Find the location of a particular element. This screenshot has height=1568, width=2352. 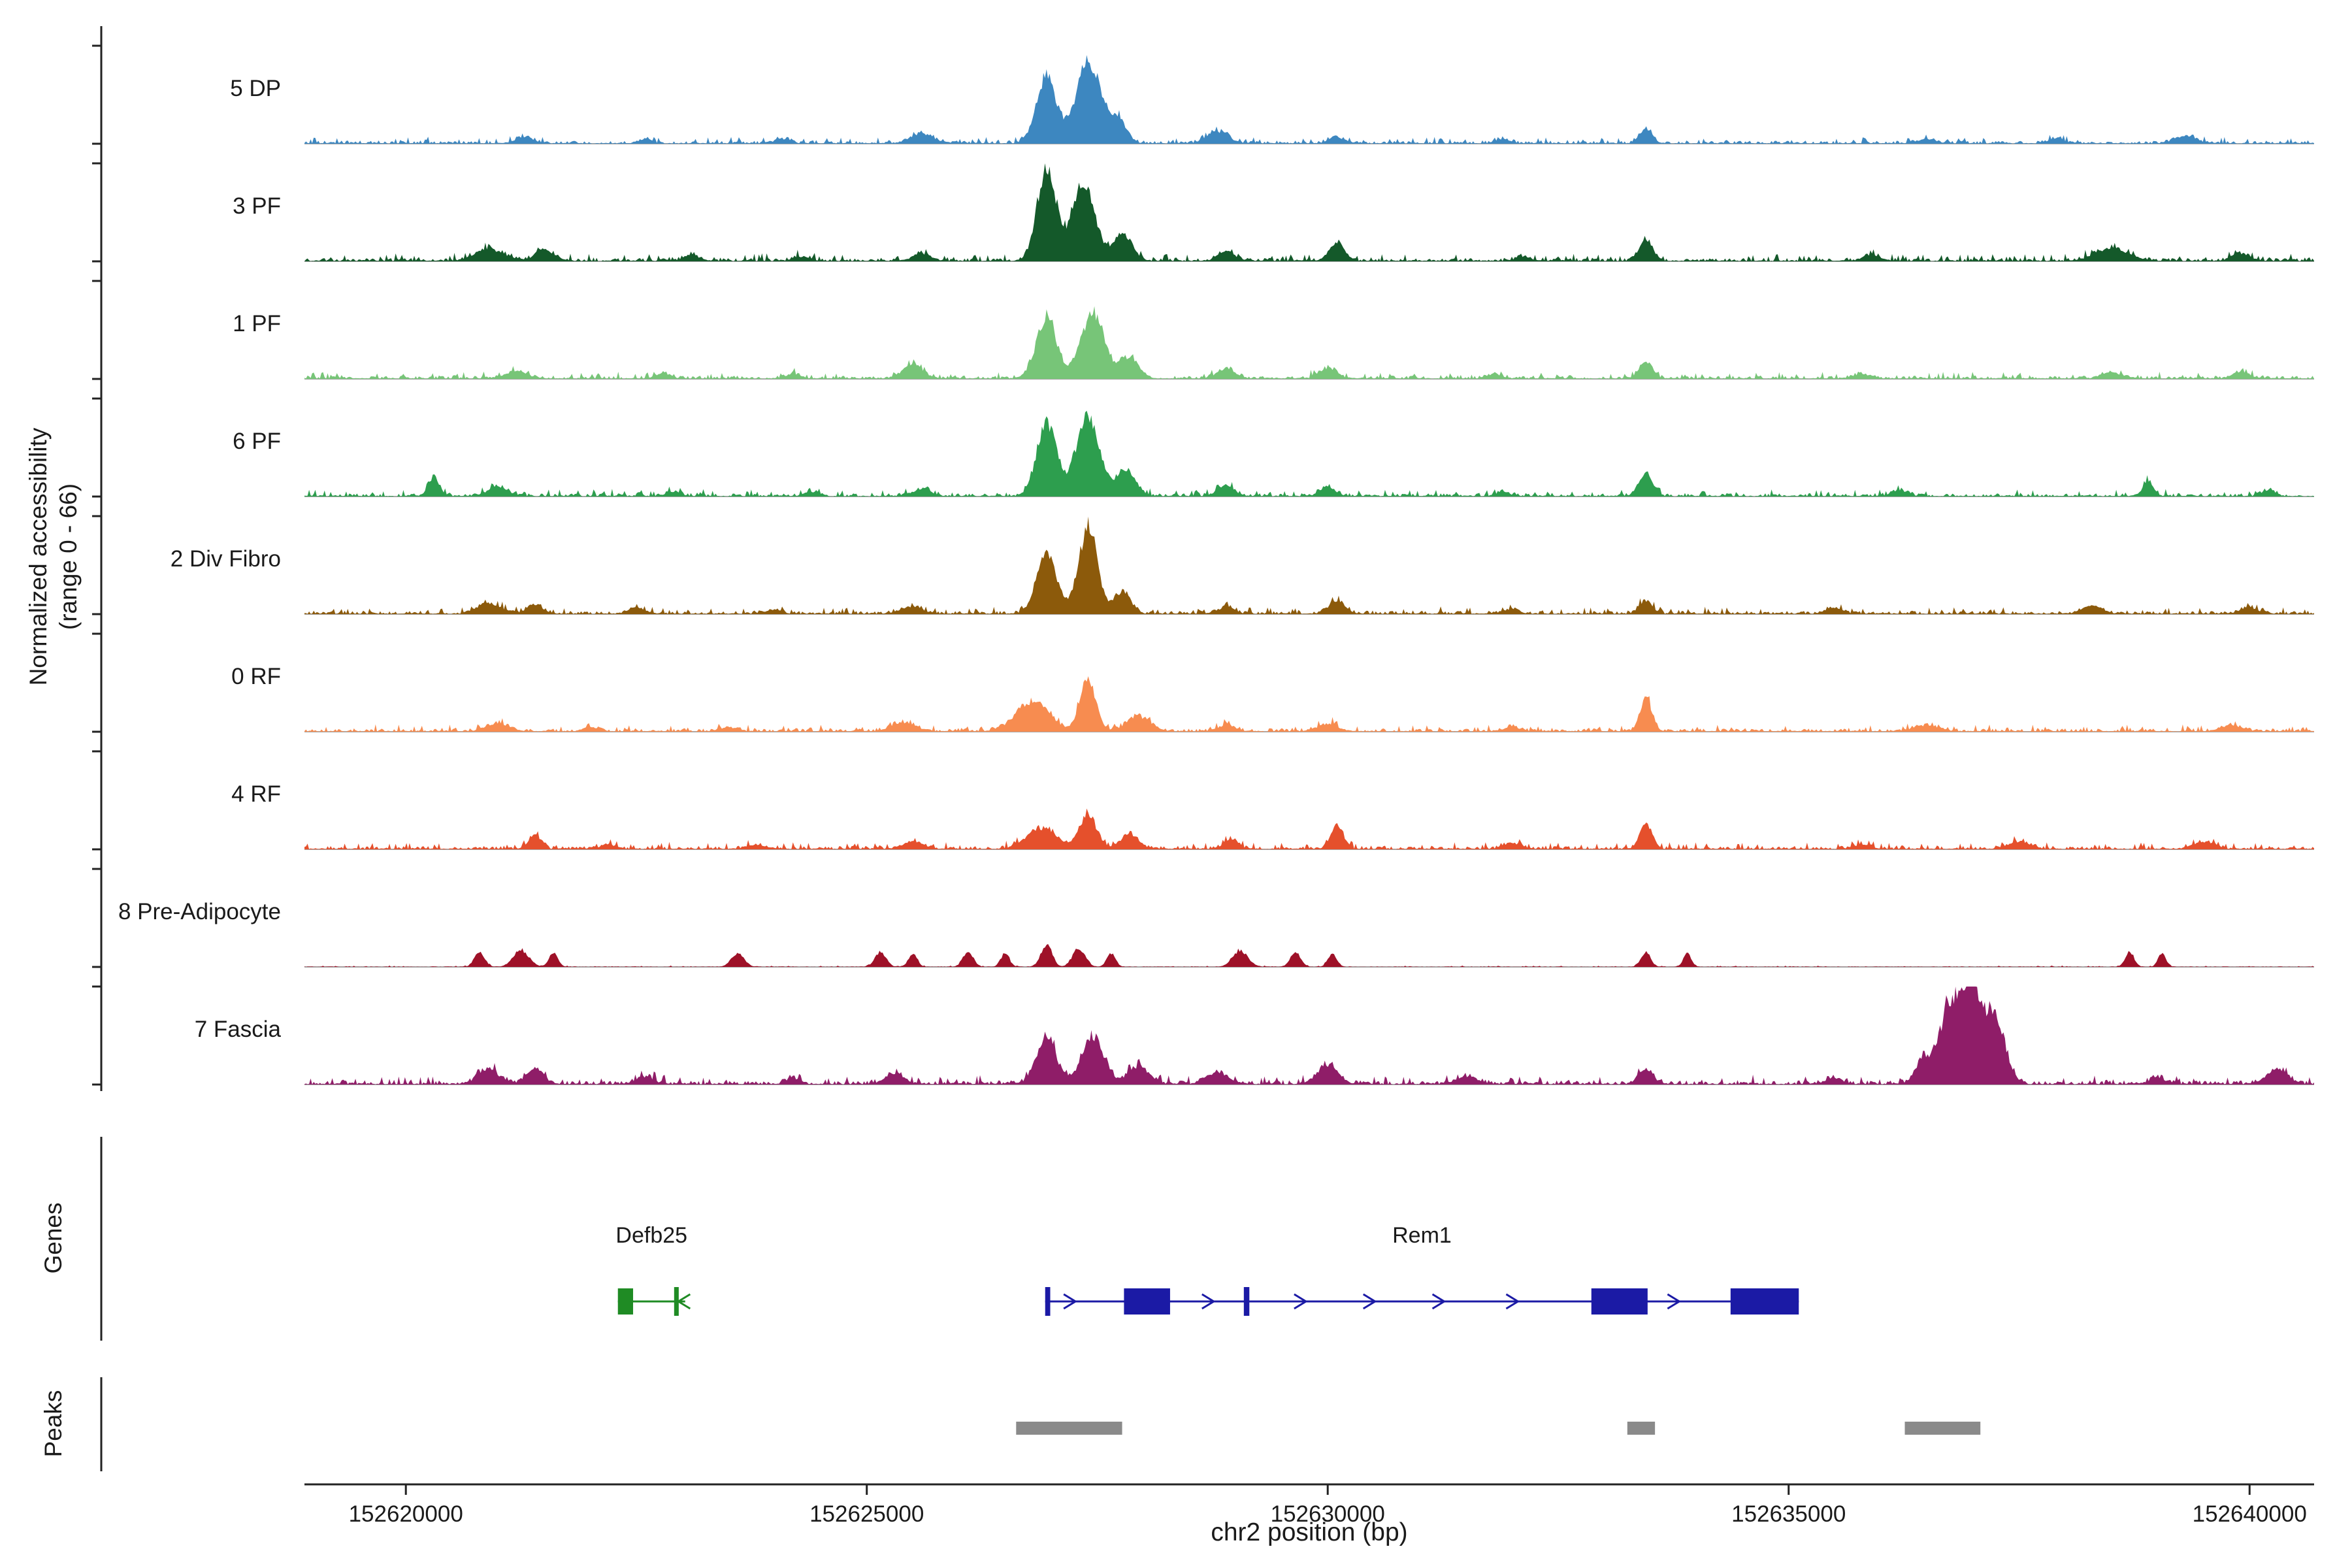

signal-6-pf is located at coordinates (1309, 453).